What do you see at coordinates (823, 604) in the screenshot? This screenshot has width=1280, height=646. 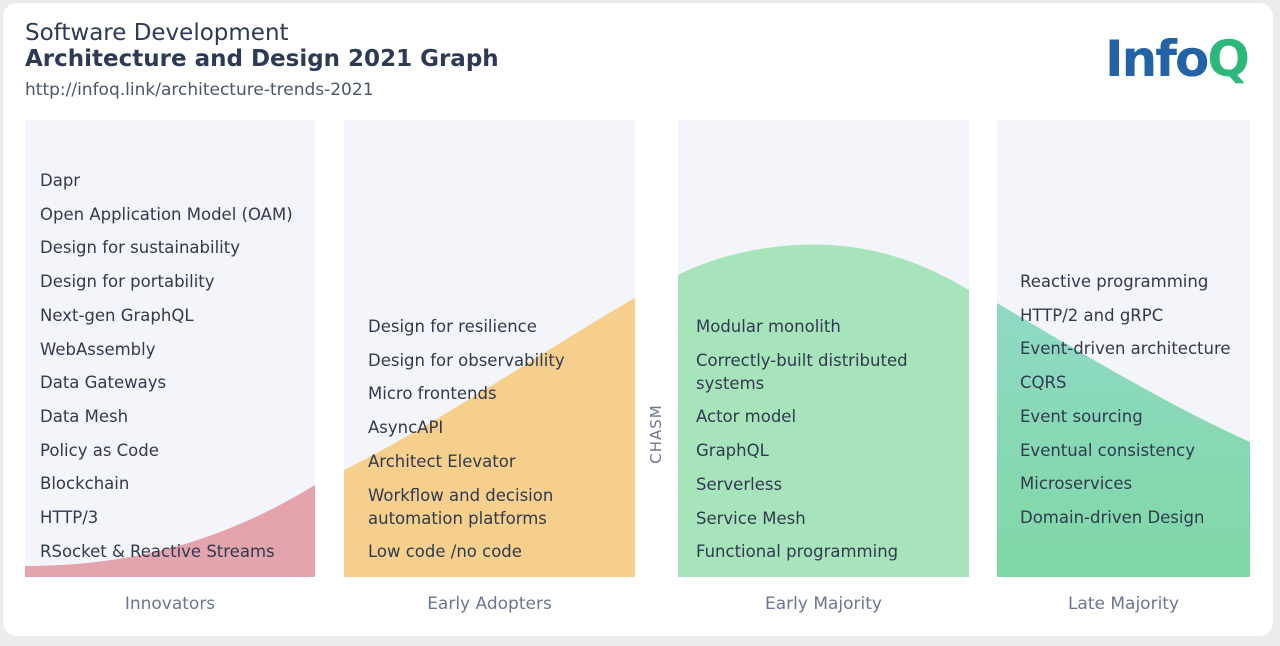 I see `stage-label-early-majority: Early Majority` at bounding box center [823, 604].